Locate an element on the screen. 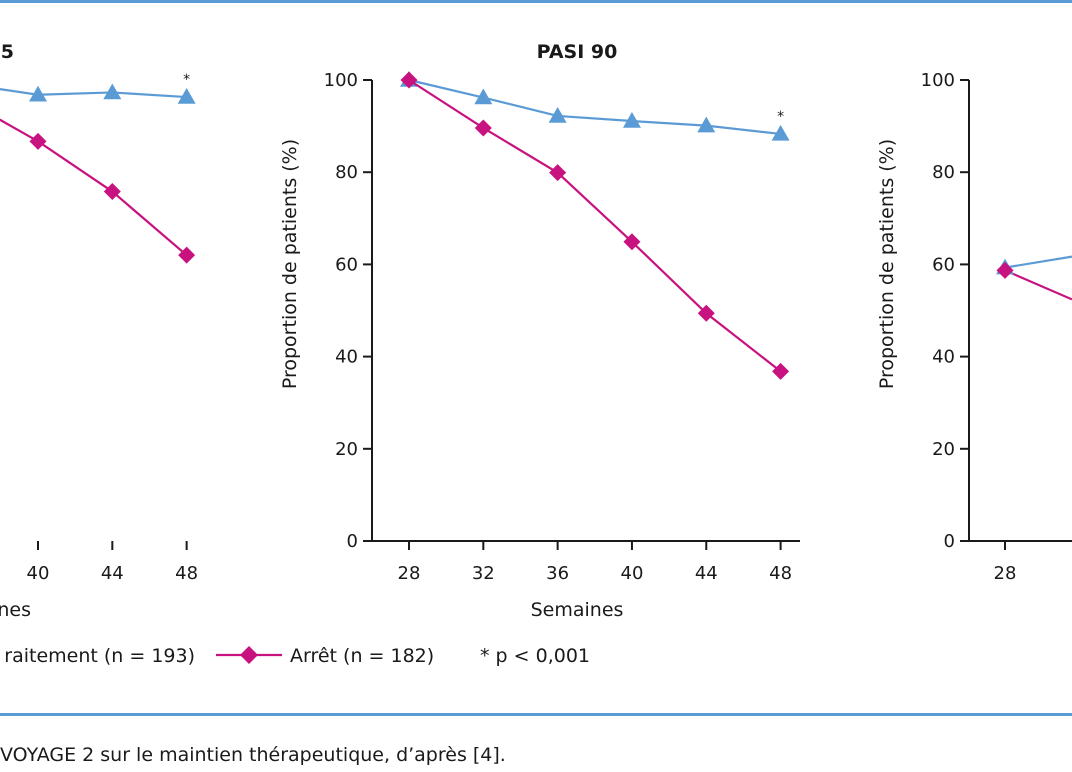 Image resolution: width=1072 pixels, height=772 pixels. panel-middle-xlabel: Semaines is located at coordinates (577, 610).